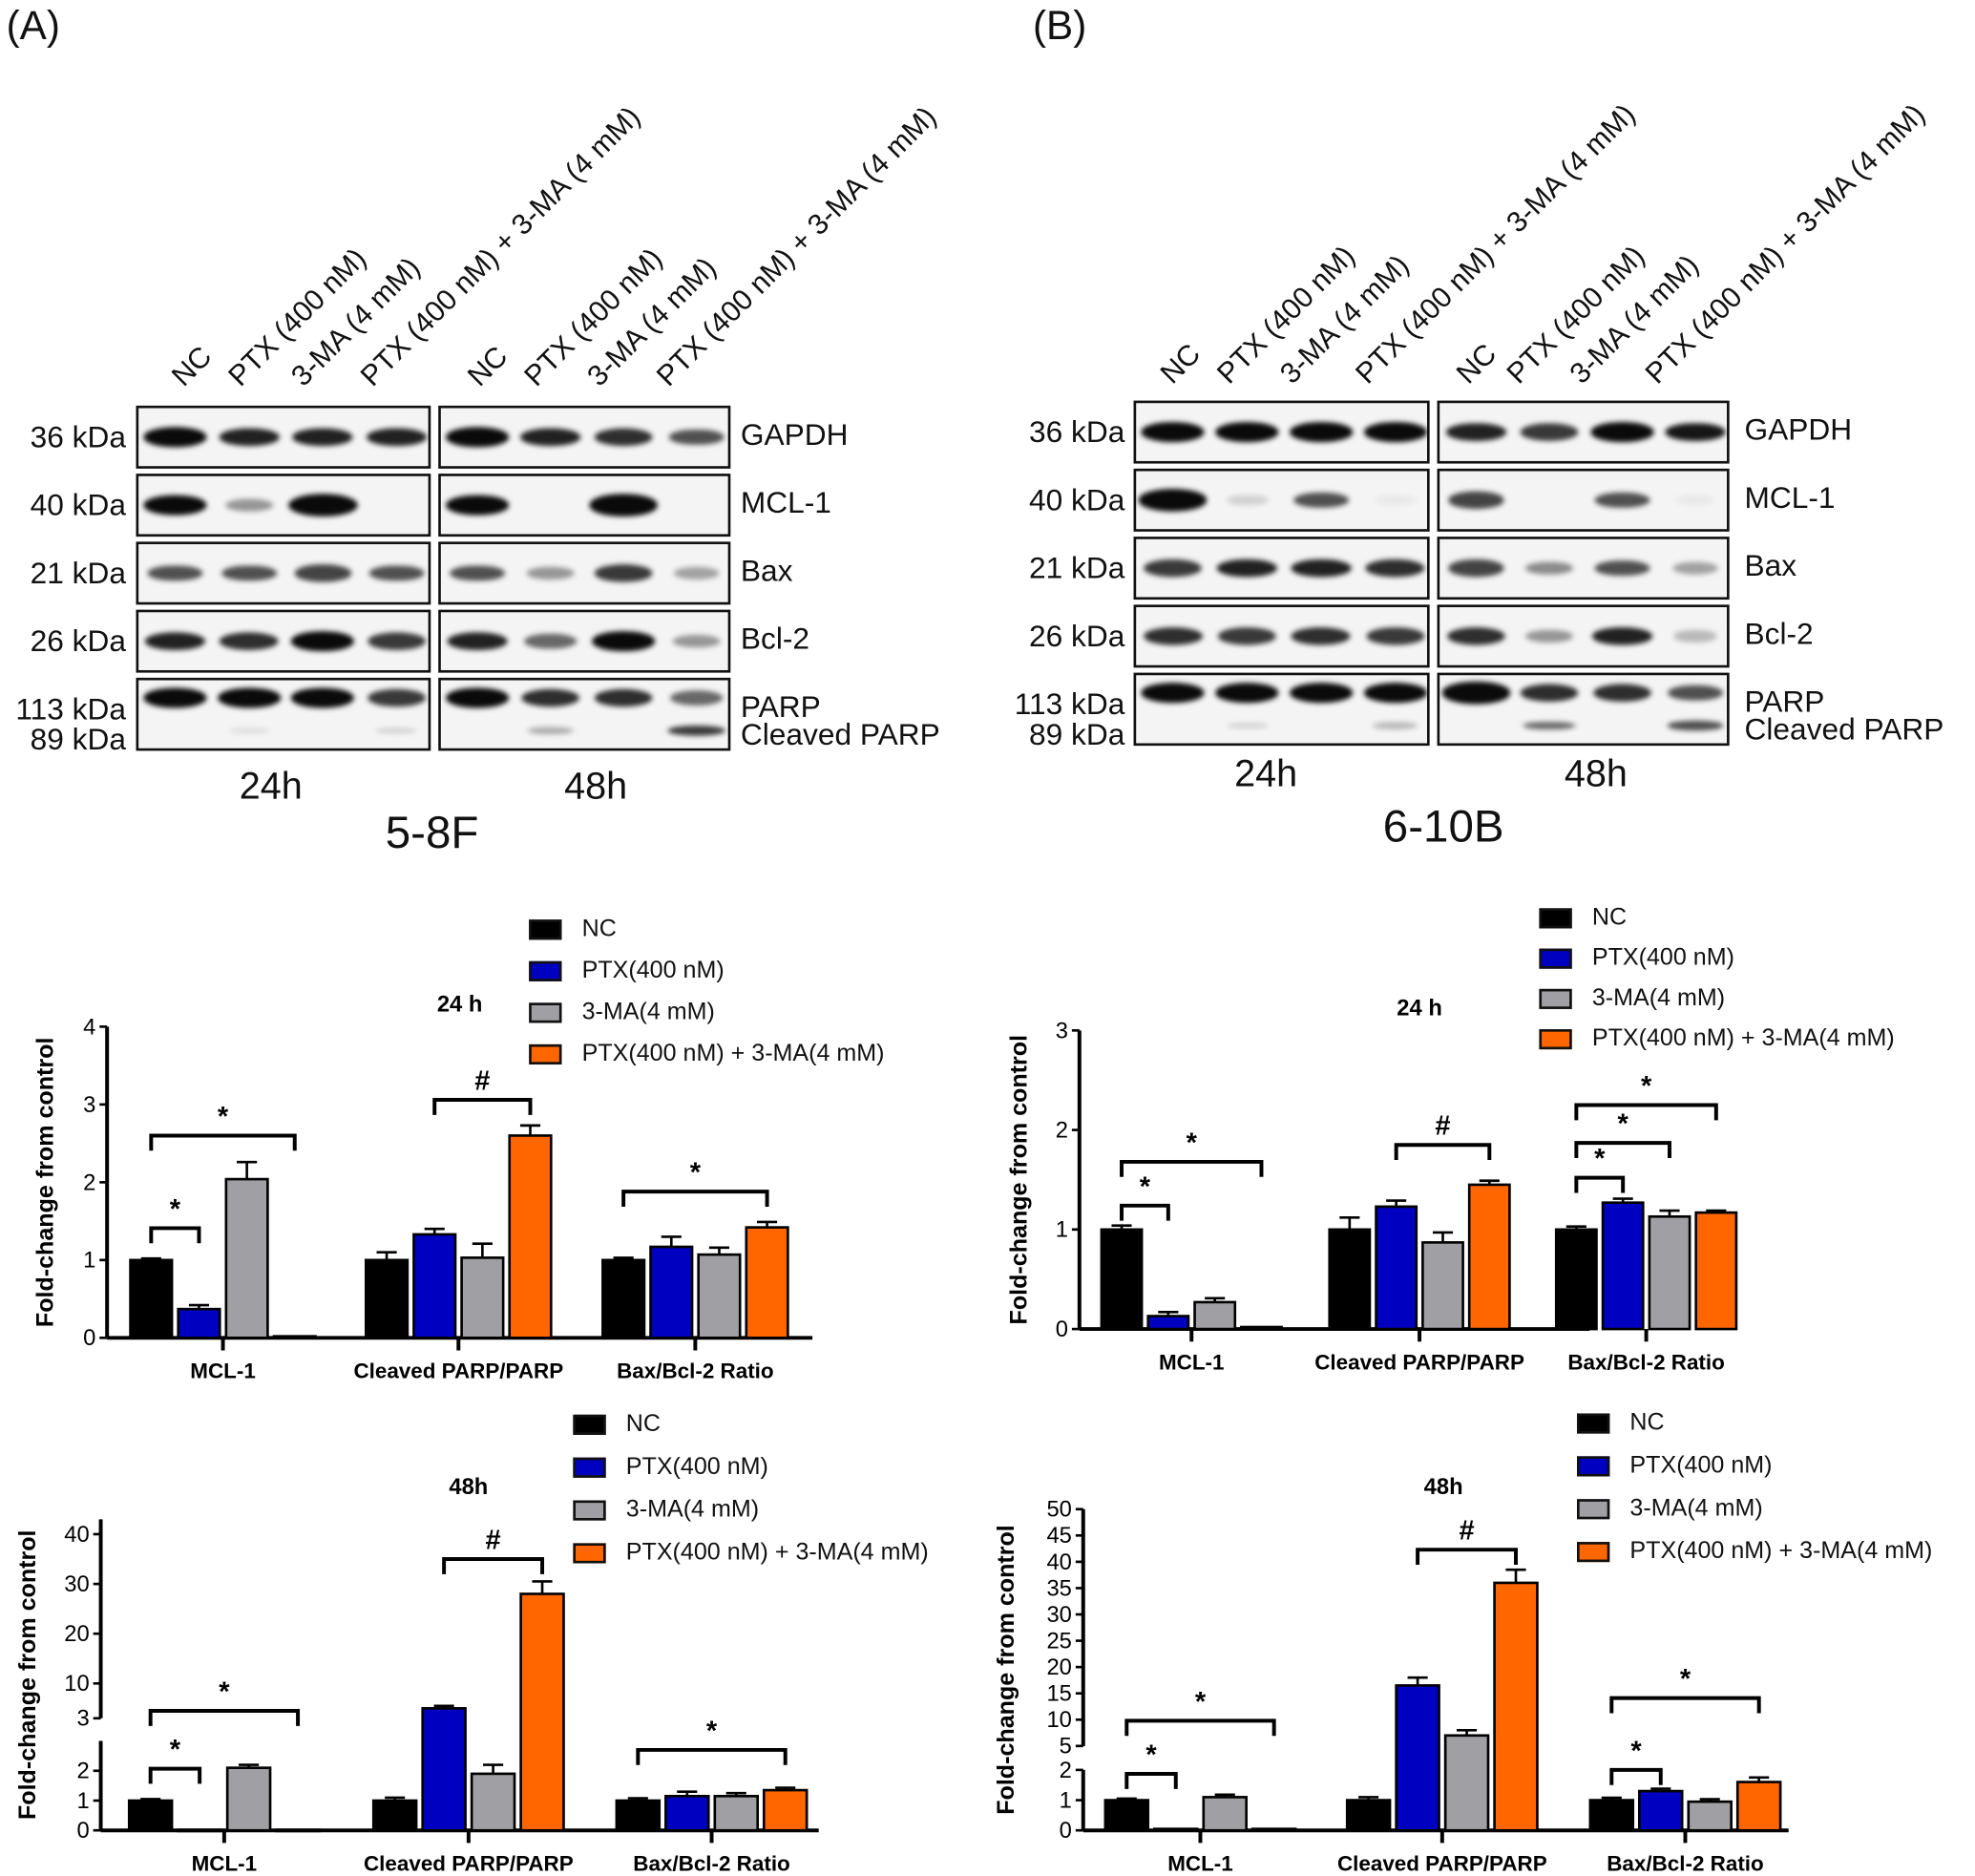 This screenshot has width=1975, height=1876. I want to click on legend-label: NC, so click(599, 929).